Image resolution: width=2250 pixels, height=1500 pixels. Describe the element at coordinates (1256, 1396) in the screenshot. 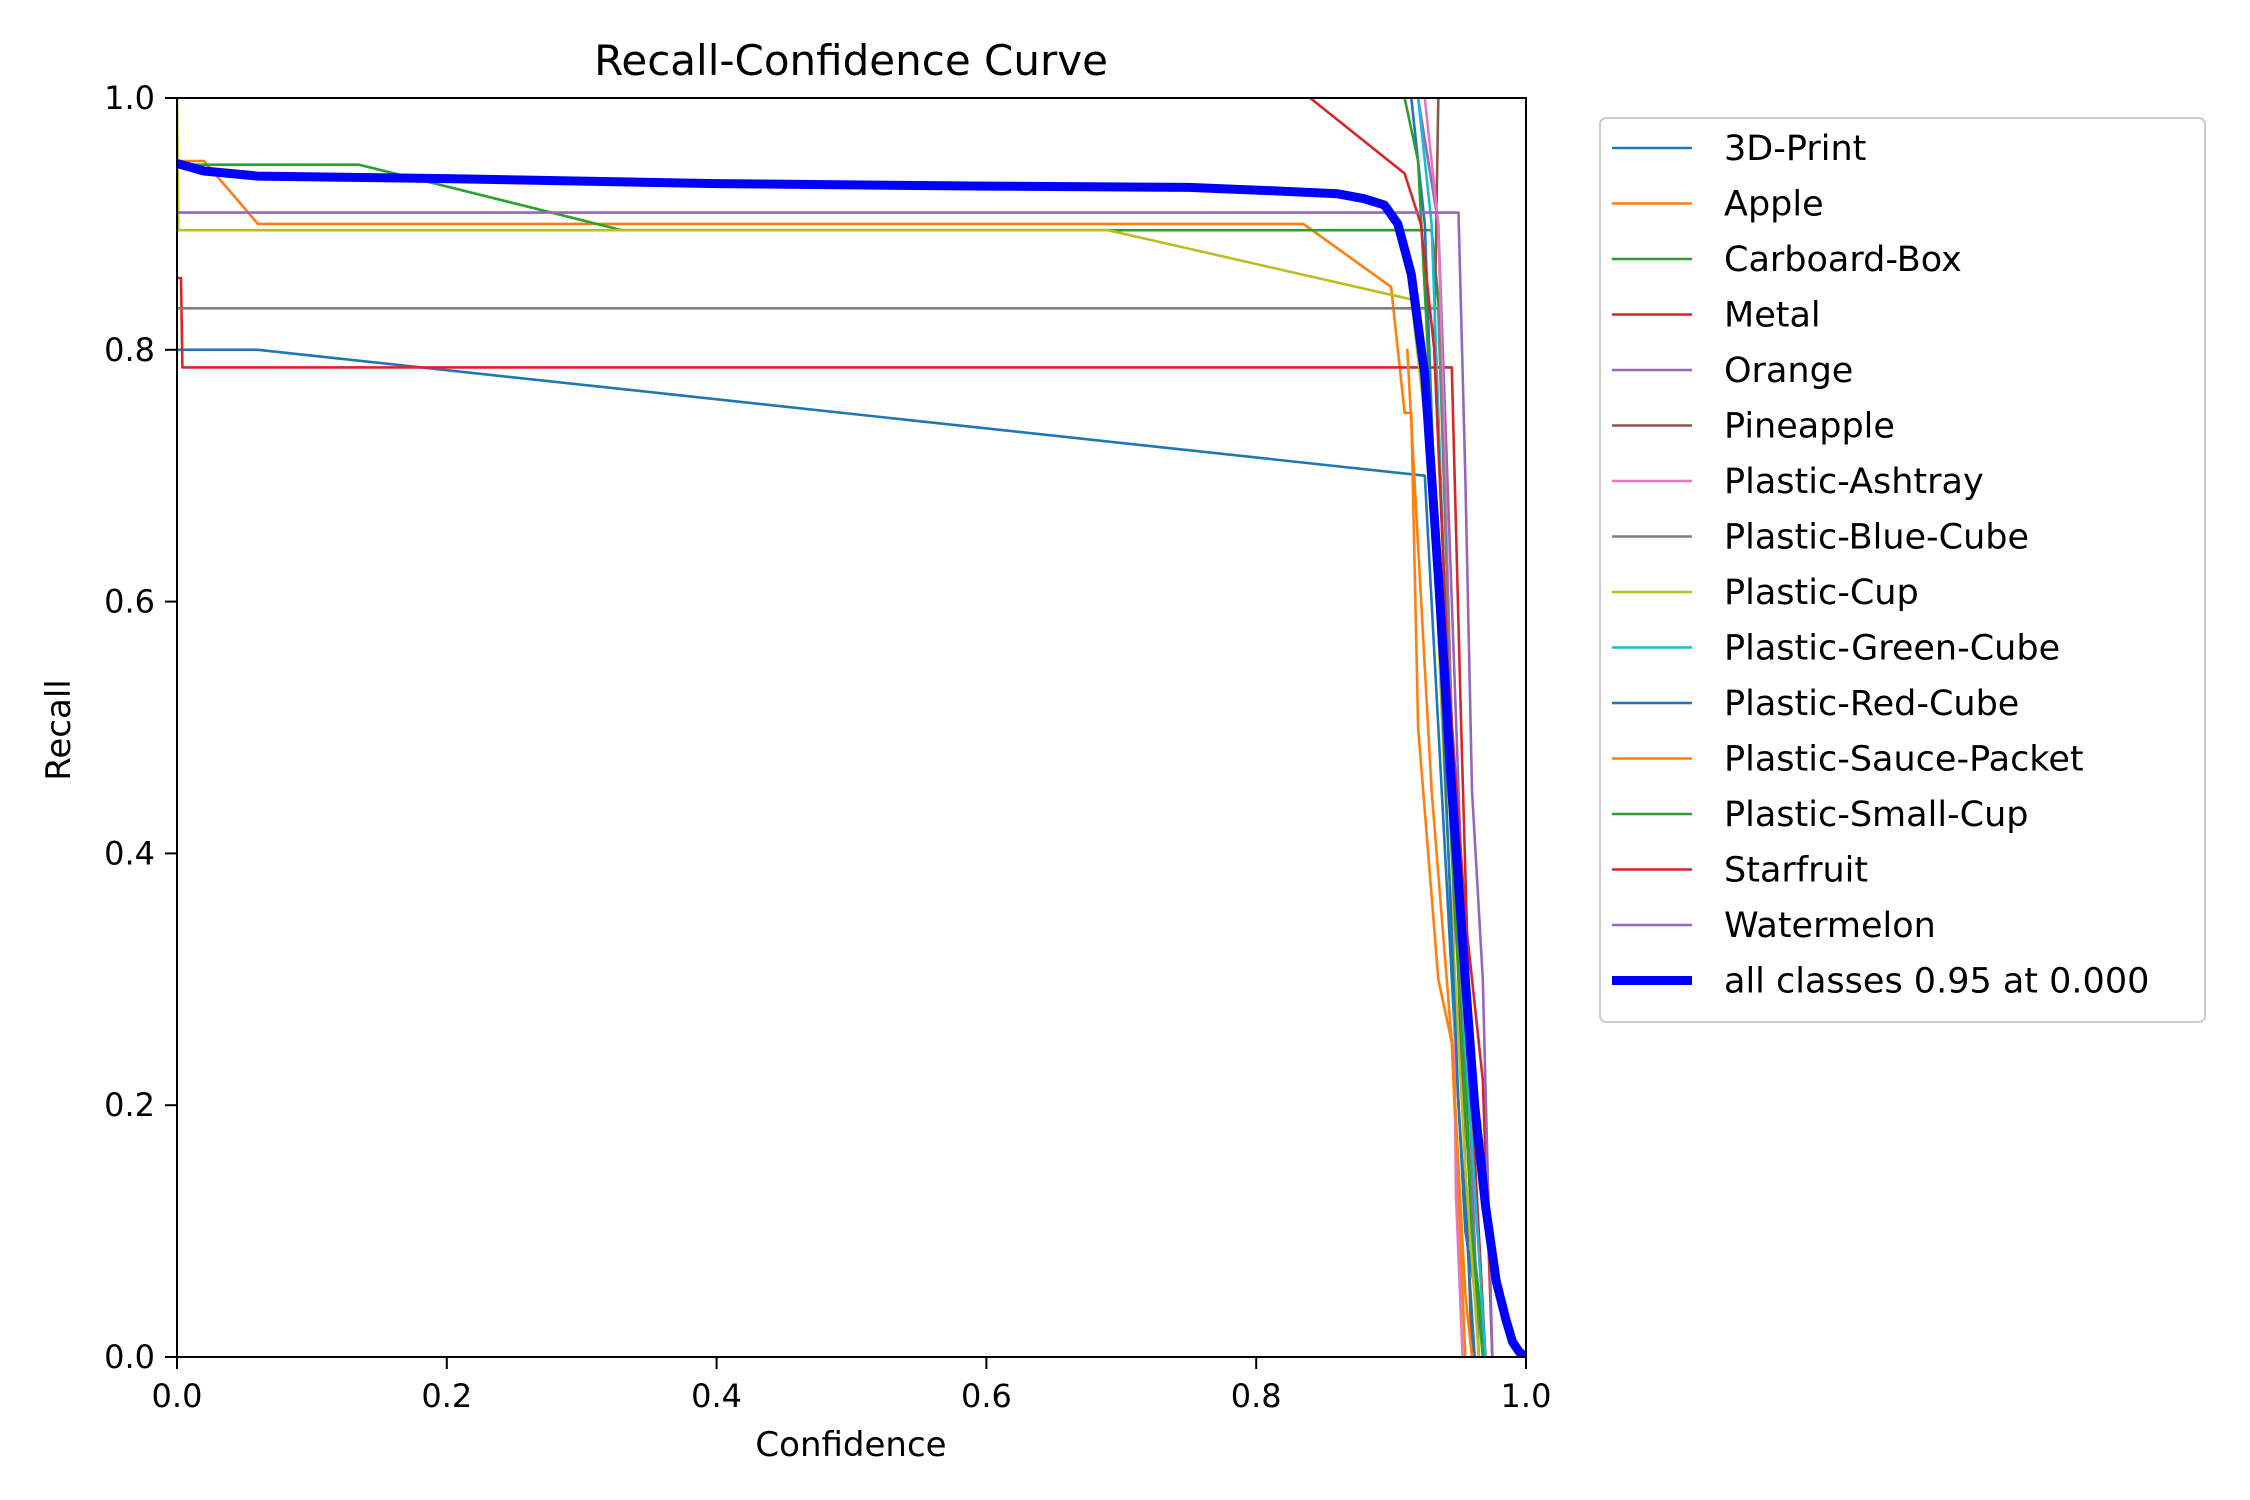

I see `x-tick-label: 0.8` at that location.